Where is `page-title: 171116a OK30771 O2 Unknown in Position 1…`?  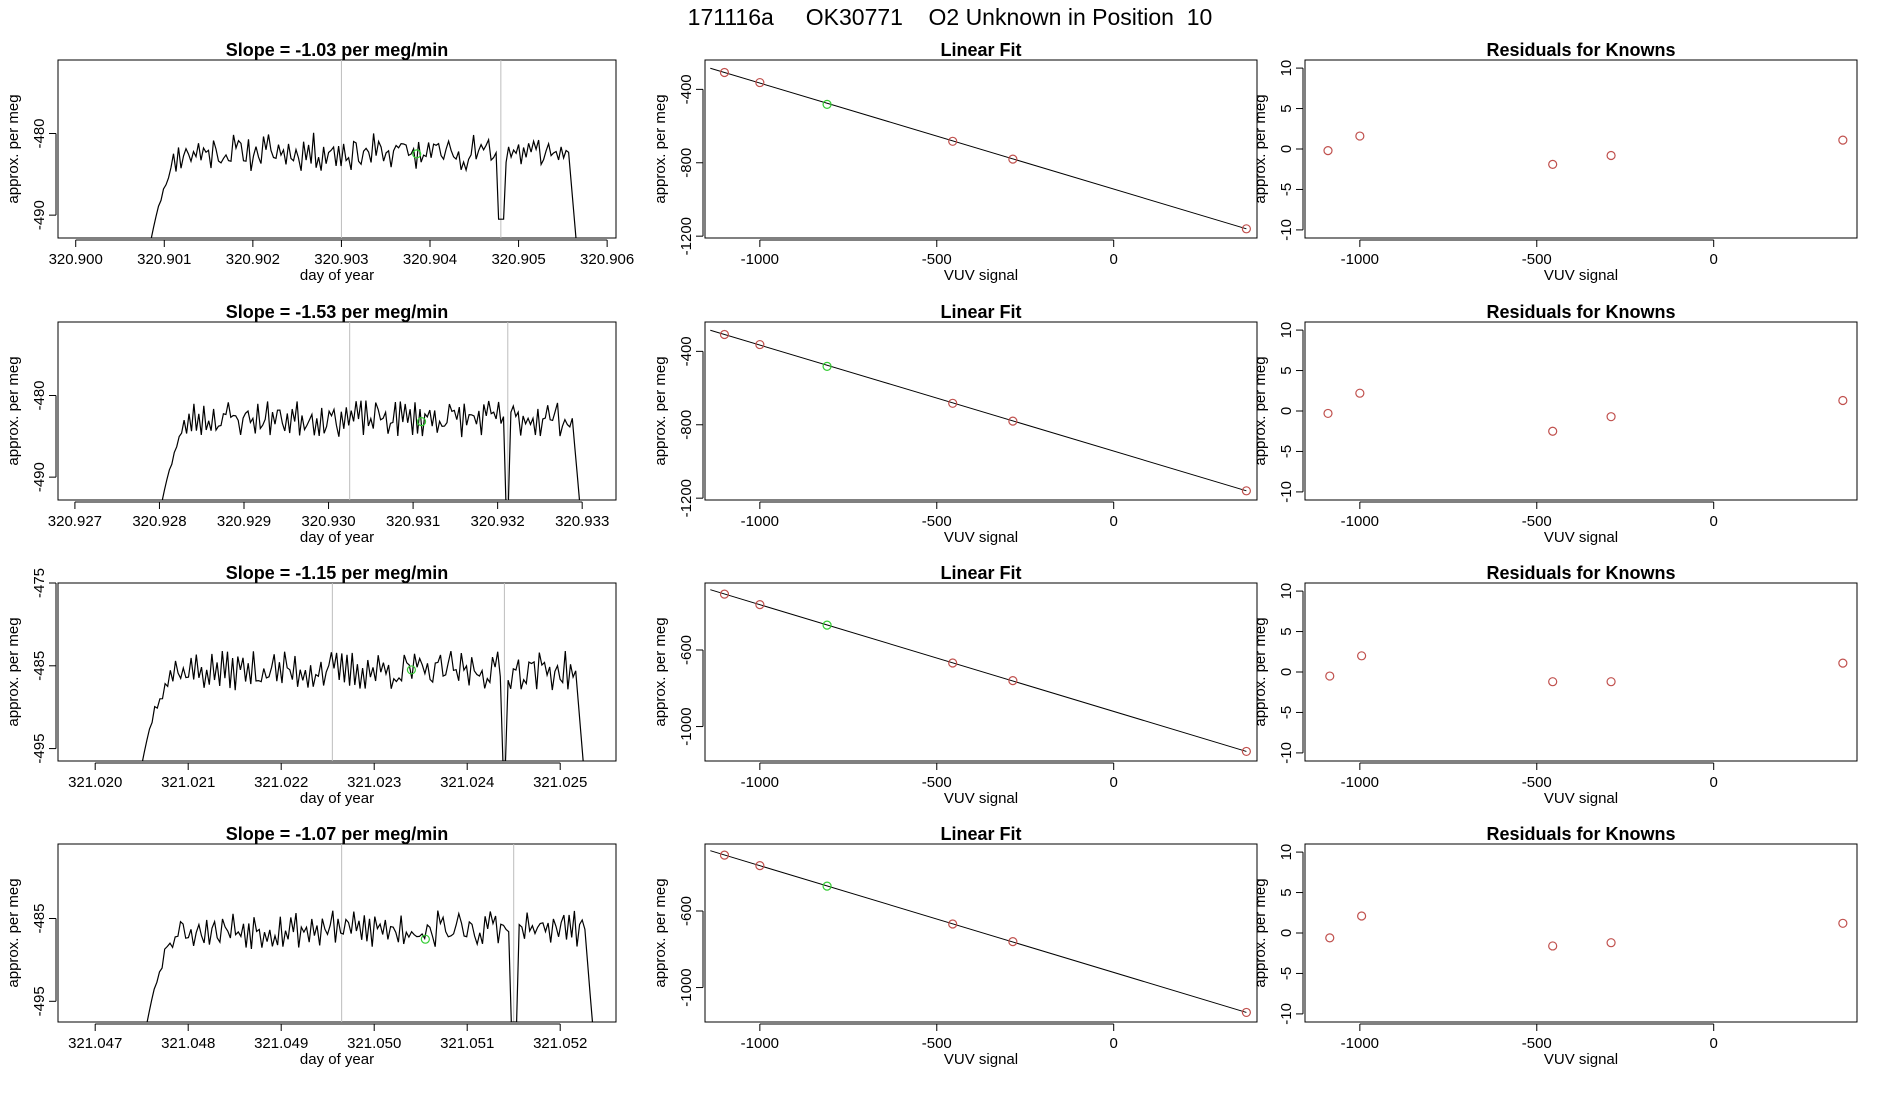 page-title: 171116a OK30771 O2 Unknown in Position 1… is located at coordinates (950, 17).